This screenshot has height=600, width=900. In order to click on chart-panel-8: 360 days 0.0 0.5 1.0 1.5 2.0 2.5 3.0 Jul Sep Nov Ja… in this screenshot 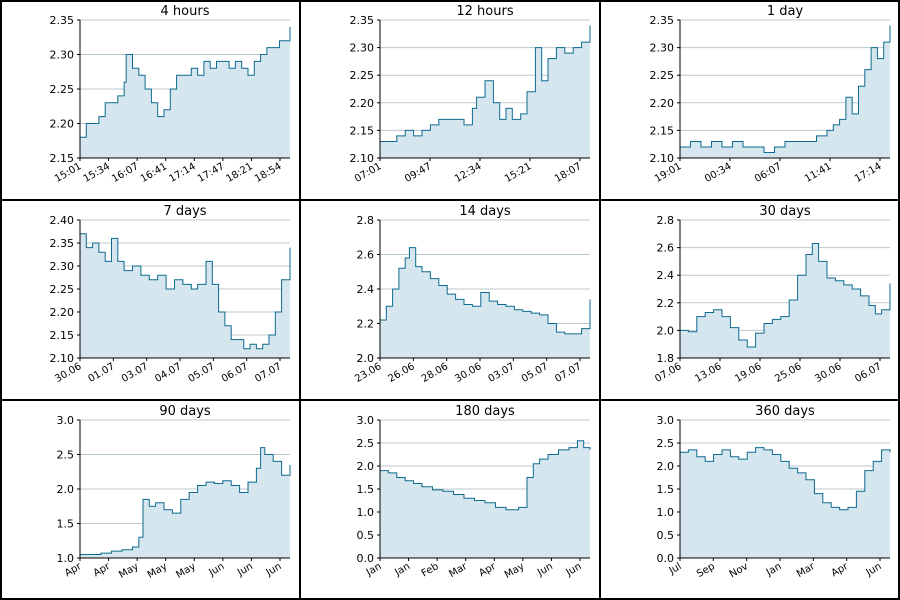, I will do `click(750, 500)`.